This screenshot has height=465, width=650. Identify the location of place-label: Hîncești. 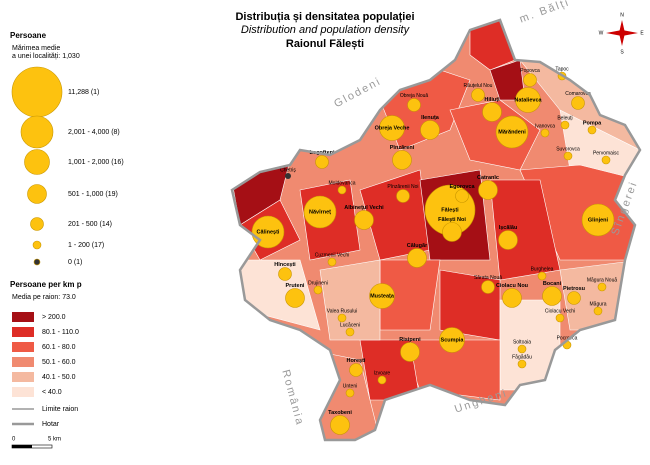
(285, 265).